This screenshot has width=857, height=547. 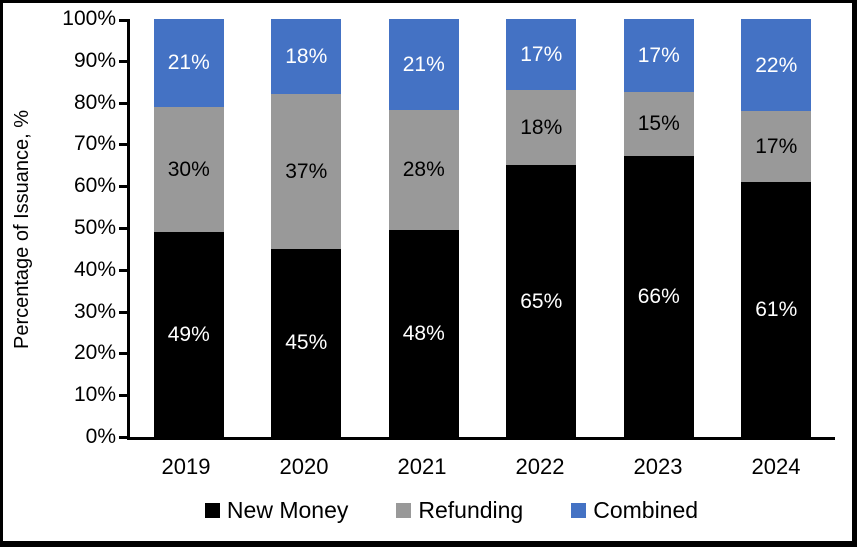 I want to click on bar-segment-label: 15%, so click(x=658, y=124).